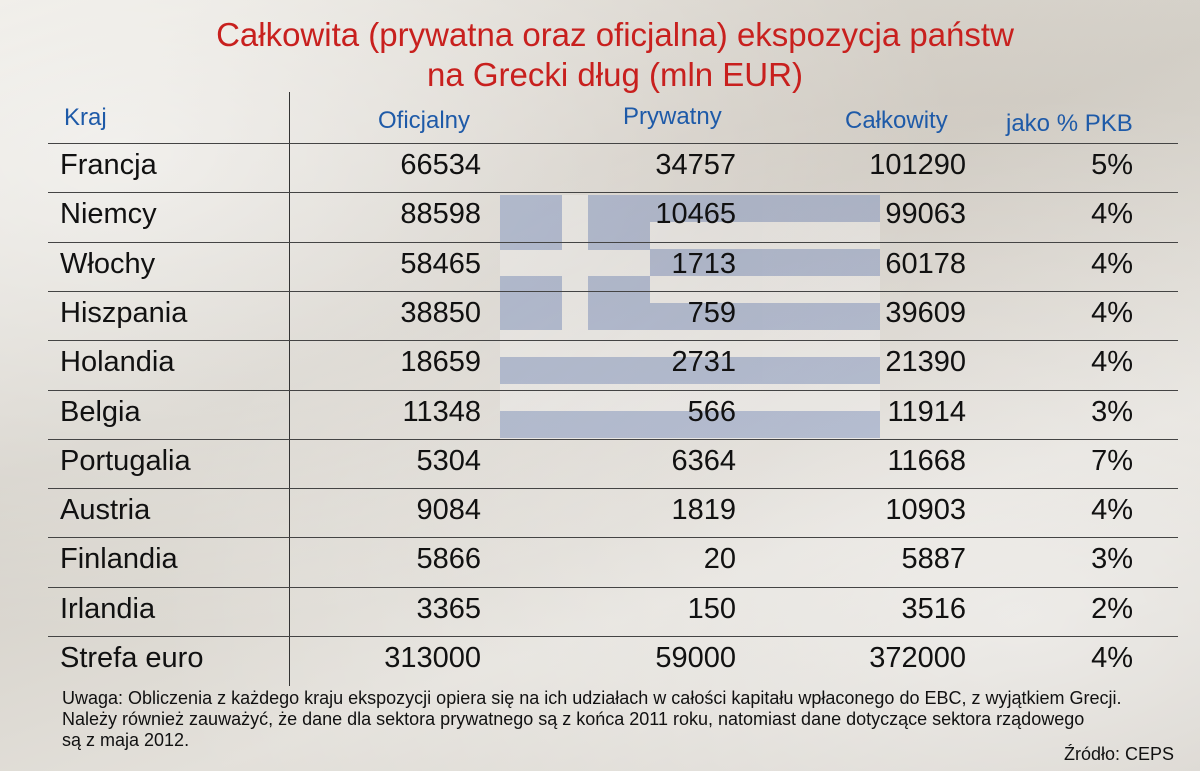  I want to click on header-total: Całkowity, so click(896, 120).